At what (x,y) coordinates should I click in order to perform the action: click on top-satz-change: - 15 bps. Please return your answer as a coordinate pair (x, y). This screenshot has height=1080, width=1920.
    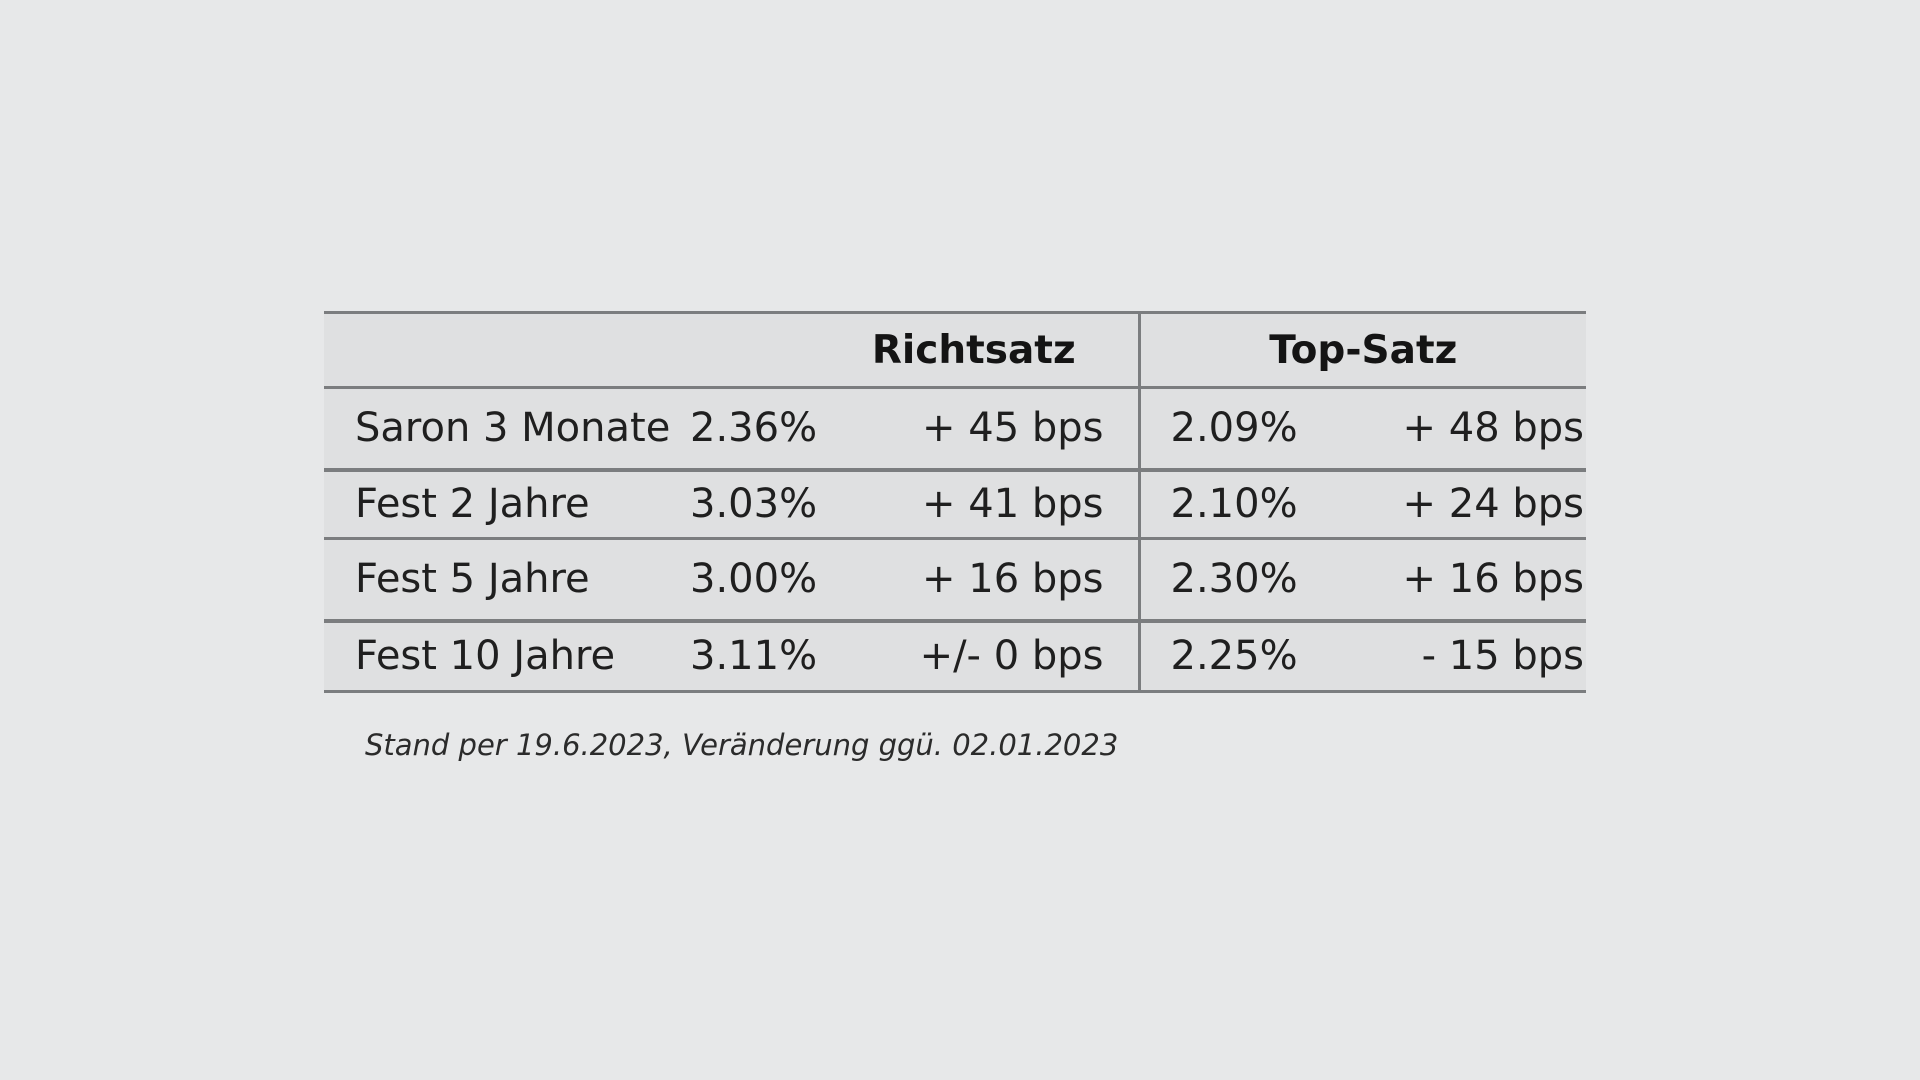
    Looking at the image, I should click on (1480, 656).